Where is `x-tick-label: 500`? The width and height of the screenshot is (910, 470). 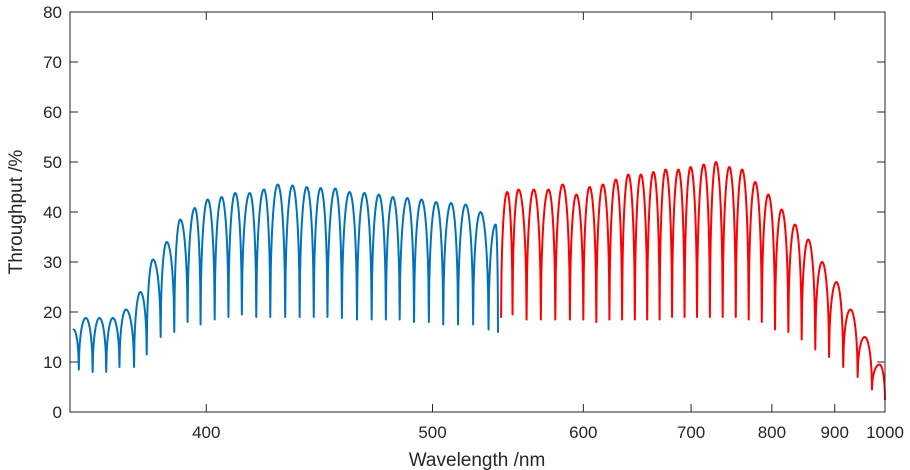
x-tick-label: 500 is located at coordinates (432, 432).